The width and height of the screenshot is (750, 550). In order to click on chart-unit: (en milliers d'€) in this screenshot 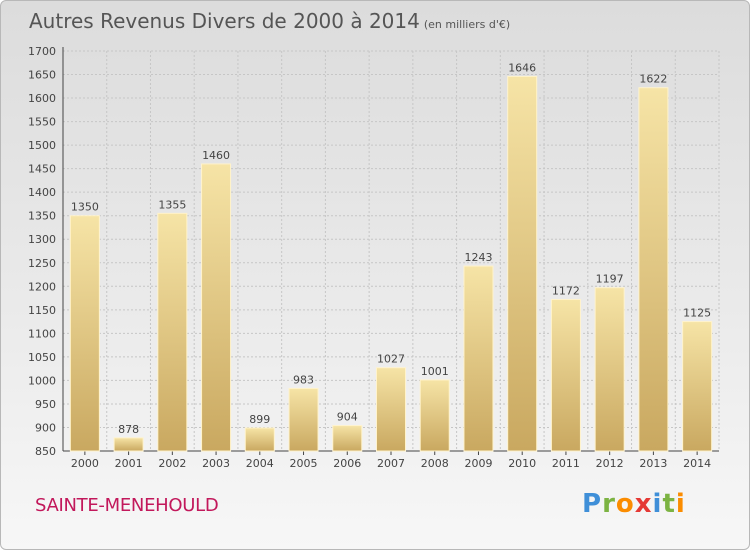, I will do `click(467, 24)`.